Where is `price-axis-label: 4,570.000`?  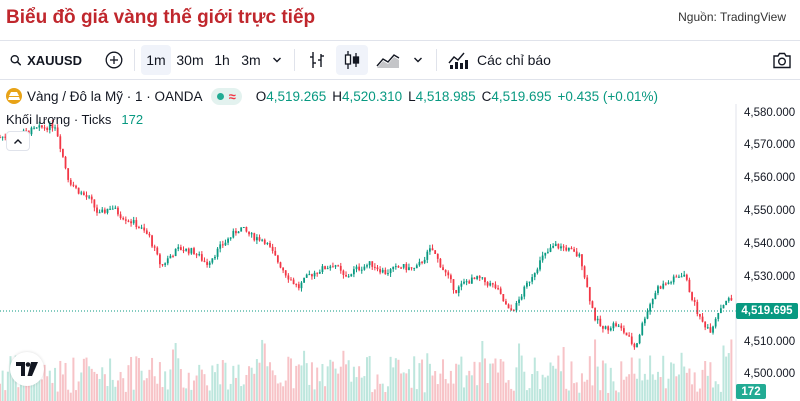
price-axis-label: 4,570.000 is located at coordinates (770, 145).